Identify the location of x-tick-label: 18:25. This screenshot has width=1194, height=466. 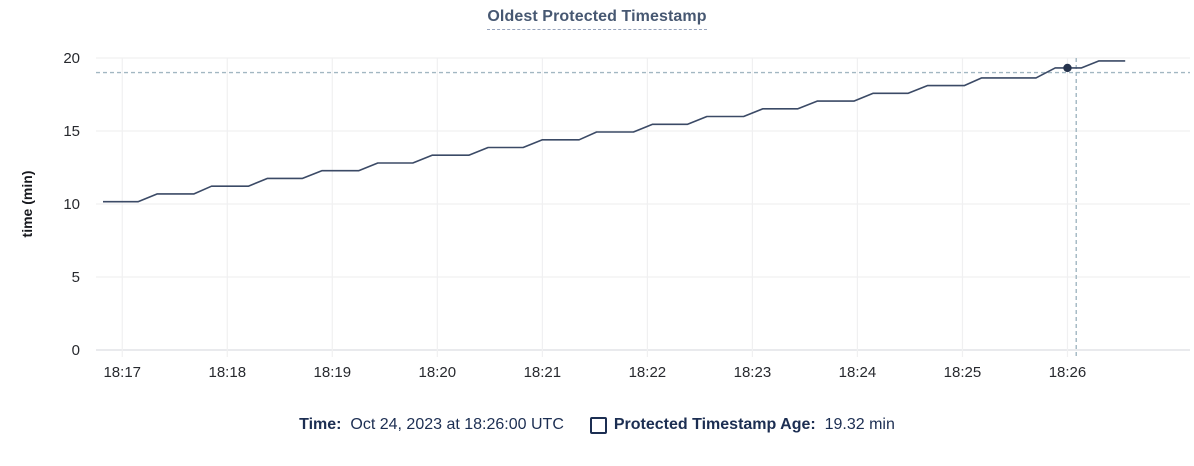
(963, 372).